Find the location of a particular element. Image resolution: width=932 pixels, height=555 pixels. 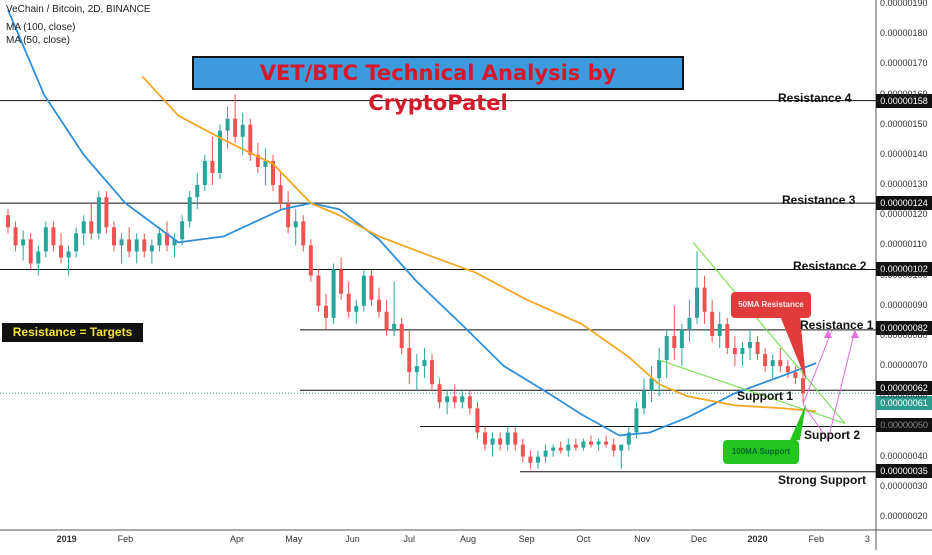

x-tick-label: Oct is located at coordinates (583, 539).